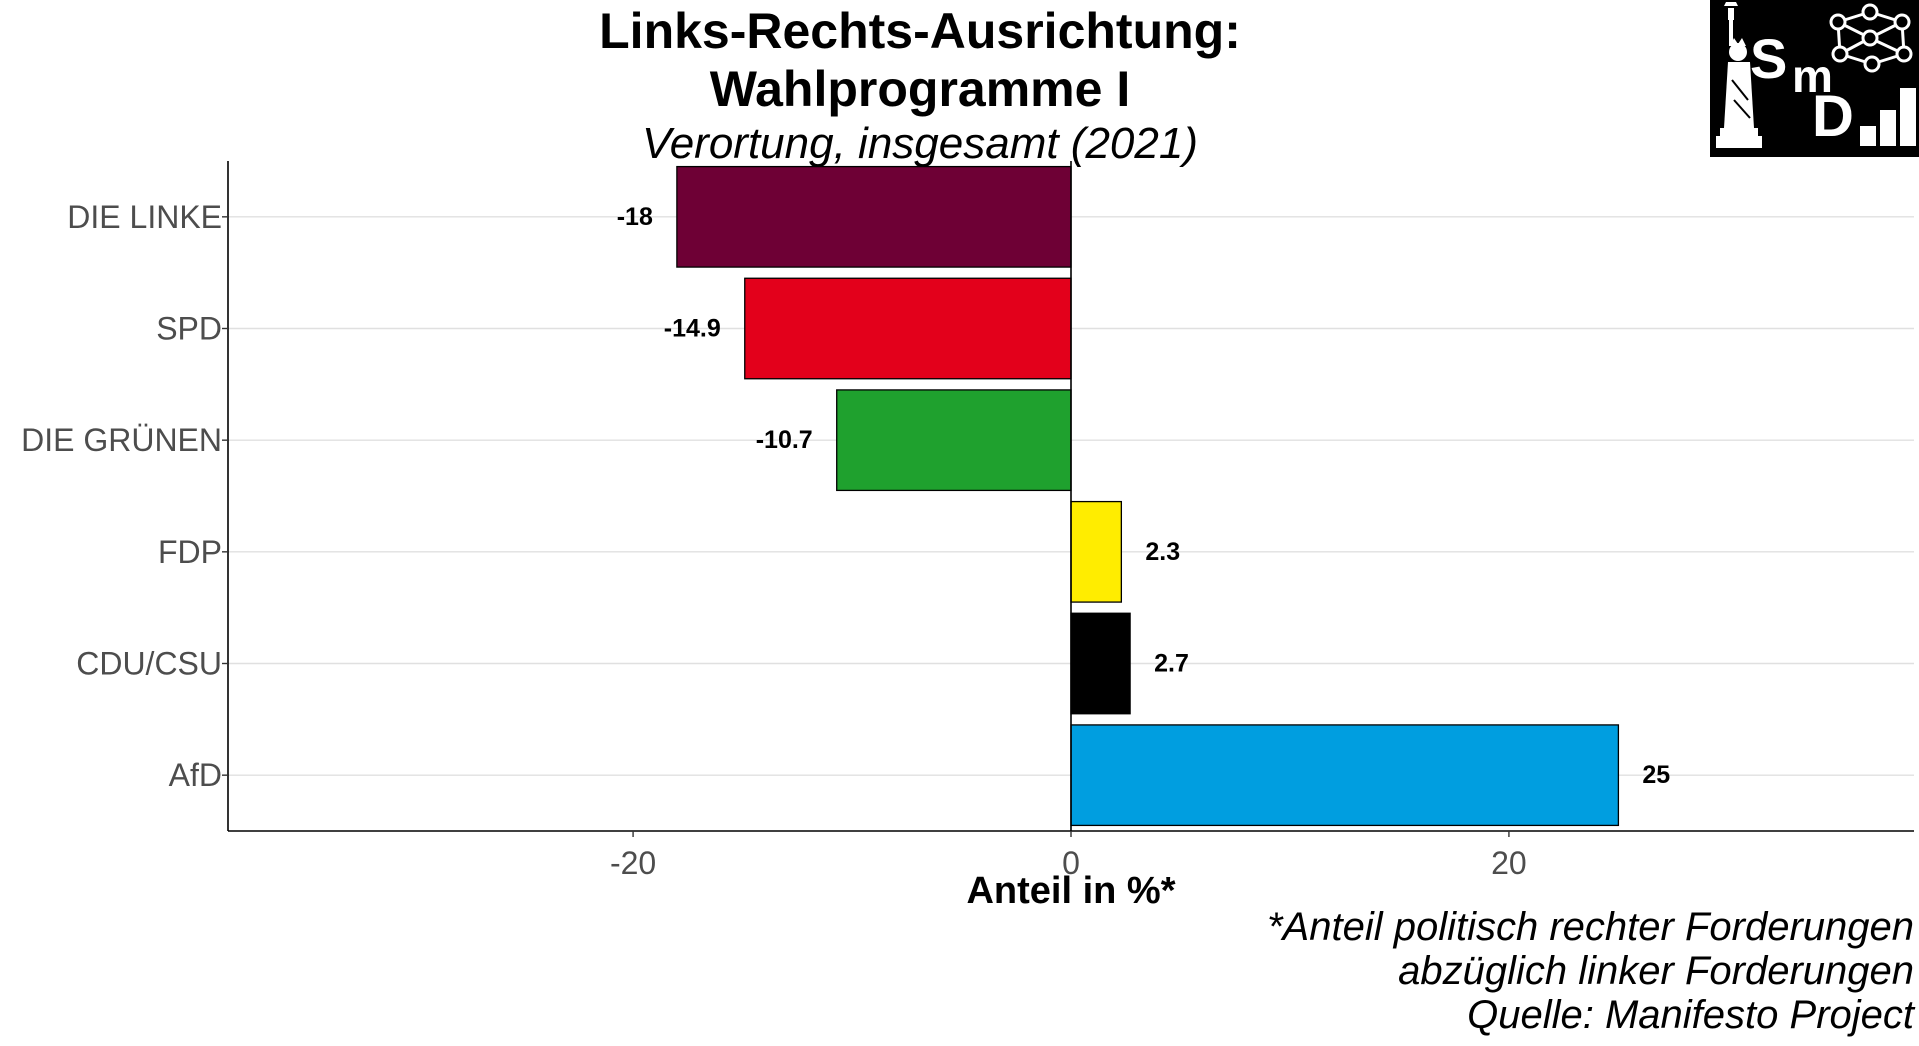 This screenshot has width=1919, height=1046. What do you see at coordinates (1070, 891) in the screenshot?
I see `x-axis-title: Anteil in %*` at bounding box center [1070, 891].